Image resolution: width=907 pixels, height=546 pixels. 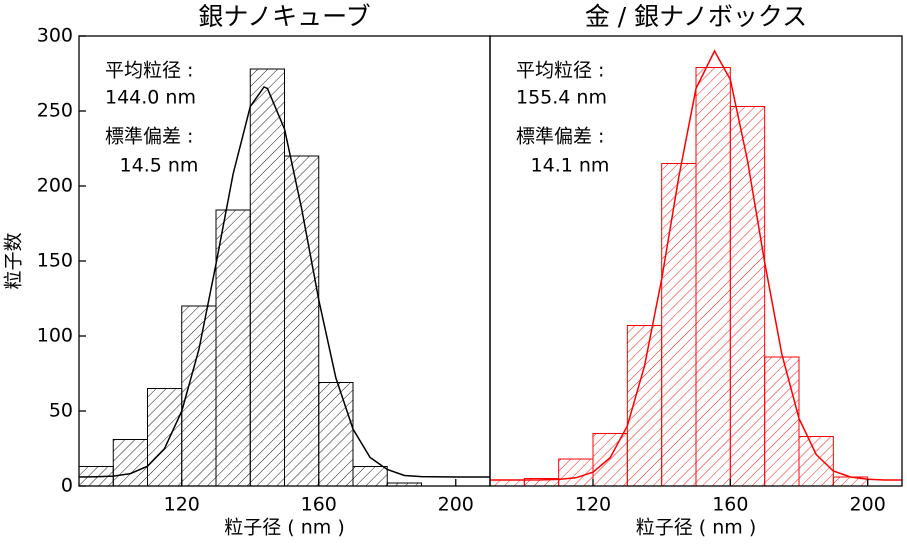 I want to click on y-tick-label: 50, so click(x=61, y=411).